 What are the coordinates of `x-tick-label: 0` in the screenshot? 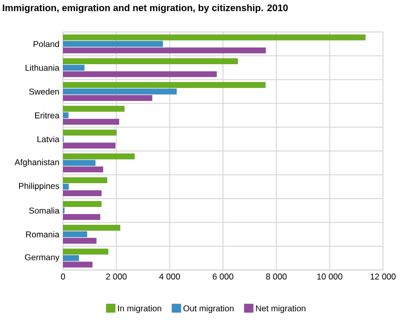 It's located at (63, 277).